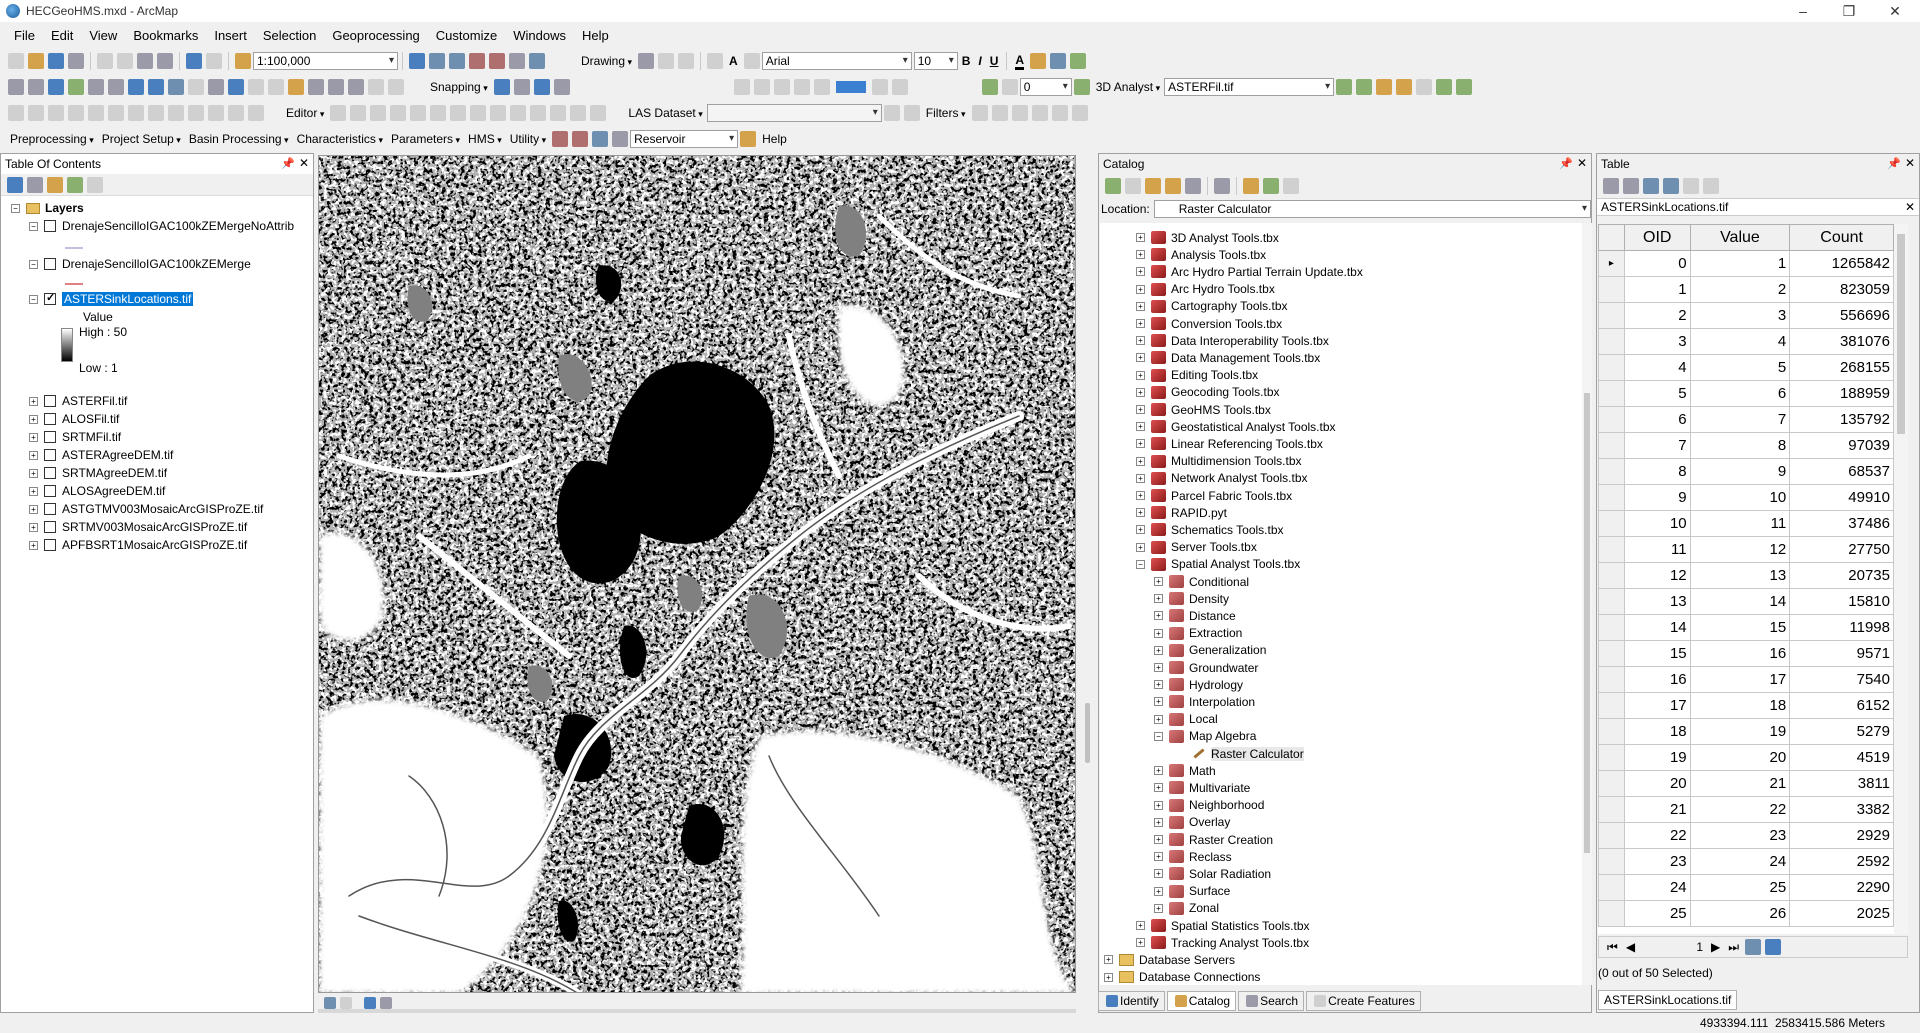  What do you see at coordinates (466, 35) in the screenshot?
I see `menu-customize: Customize` at bounding box center [466, 35].